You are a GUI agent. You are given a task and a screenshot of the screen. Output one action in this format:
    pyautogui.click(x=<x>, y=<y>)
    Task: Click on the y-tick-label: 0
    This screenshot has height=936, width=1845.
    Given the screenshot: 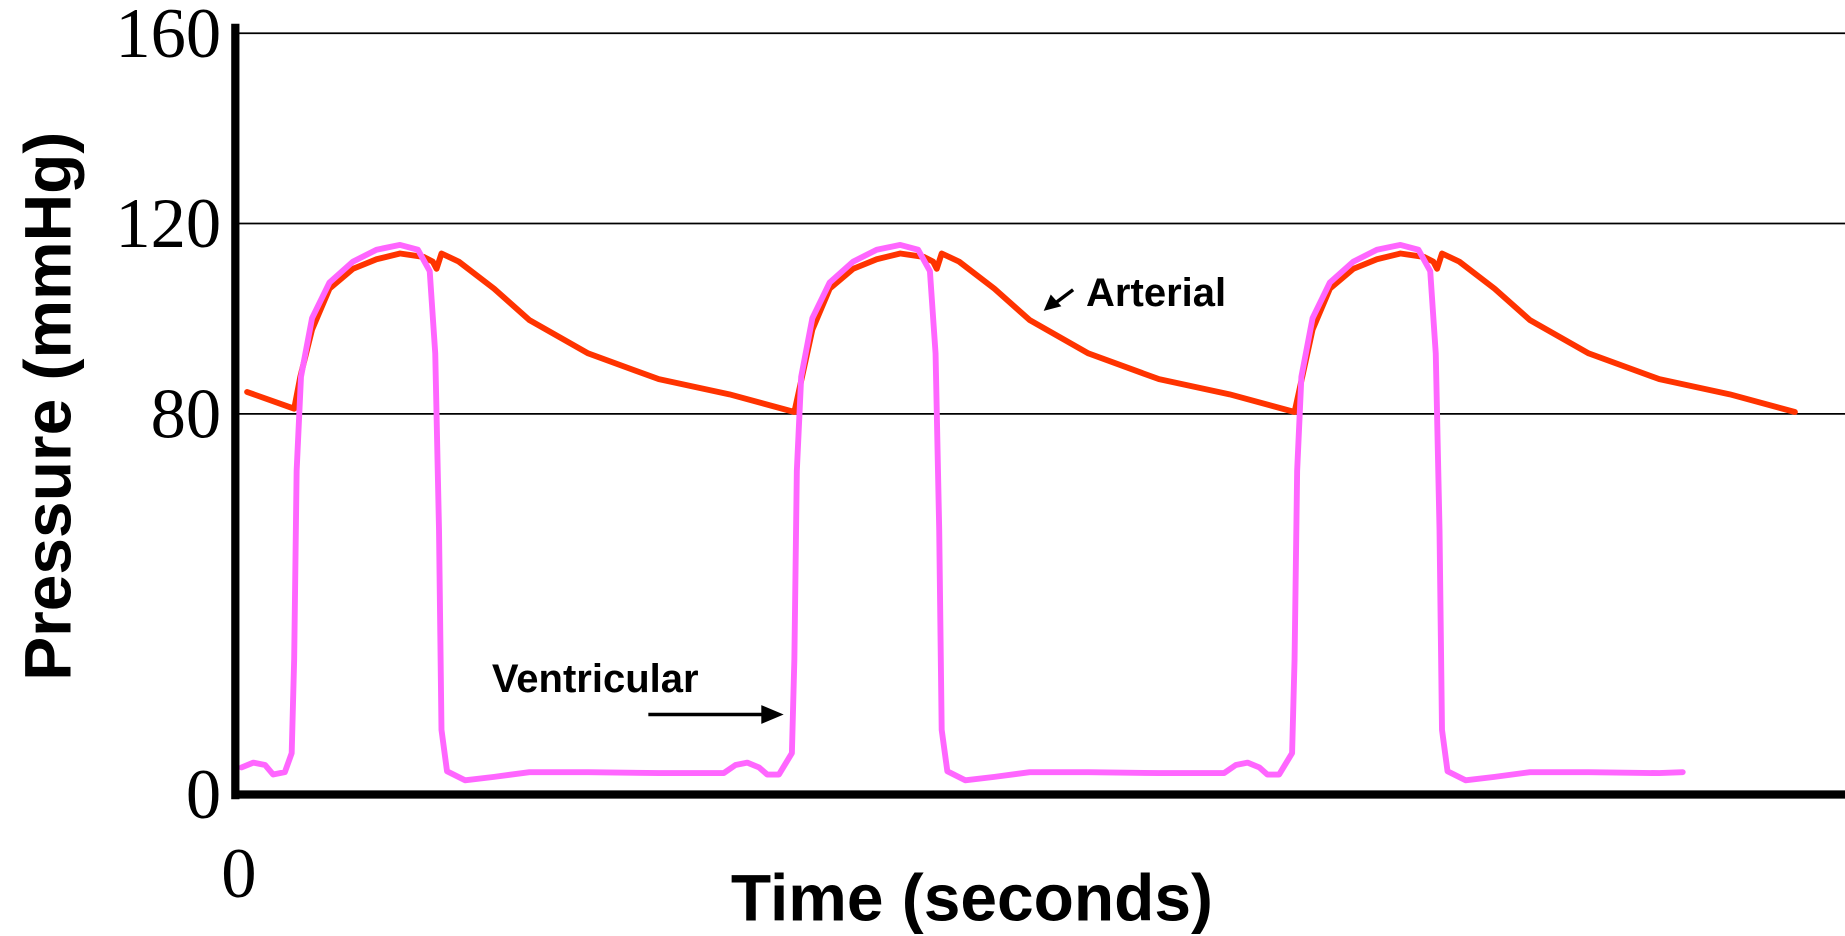 What is the action you would take?
    pyautogui.click(x=203, y=795)
    